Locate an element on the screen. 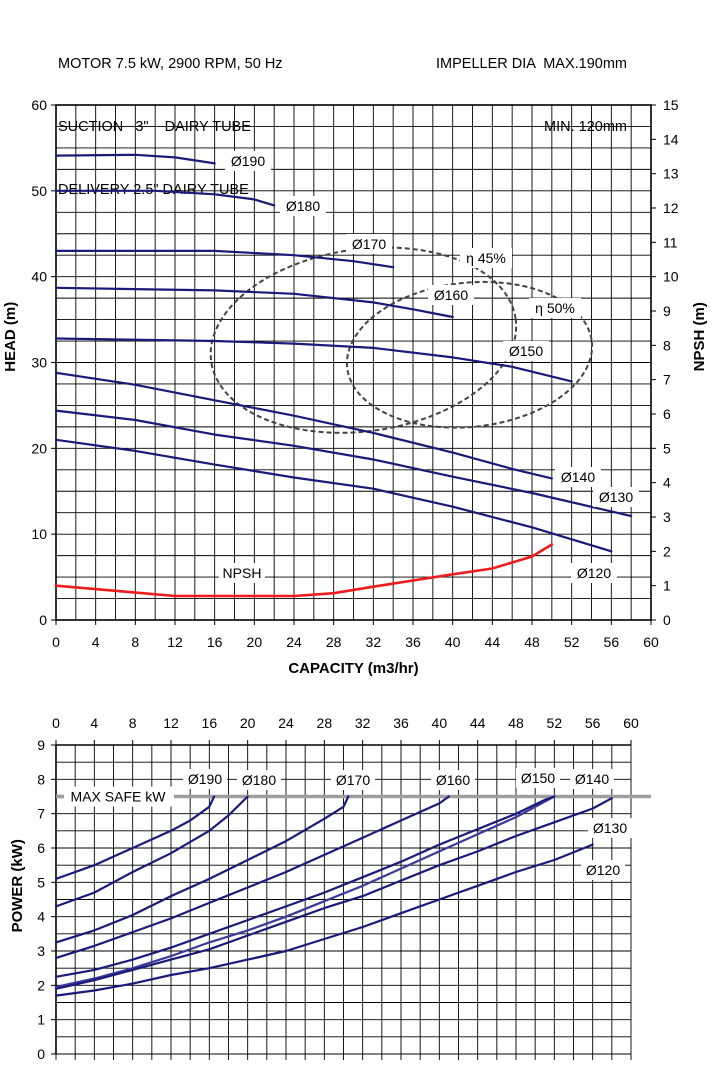  head-x-tick-label: 24 is located at coordinates (294, 642).